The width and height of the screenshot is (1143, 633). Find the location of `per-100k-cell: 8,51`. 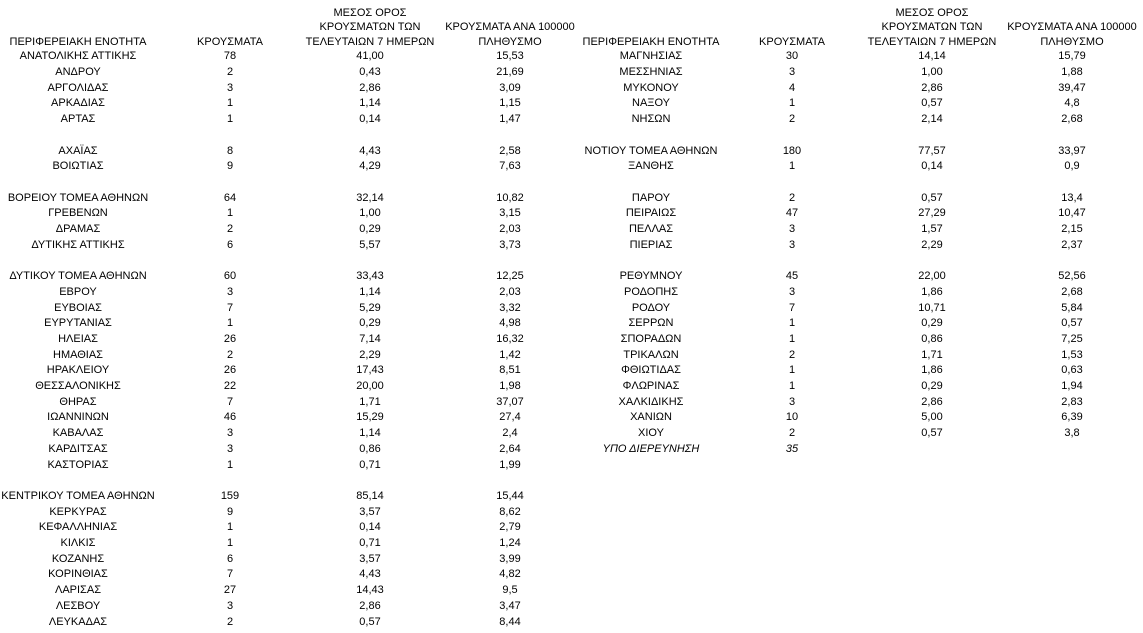

per-100k-cell: 8,51 is located at coordinates (510, 370).